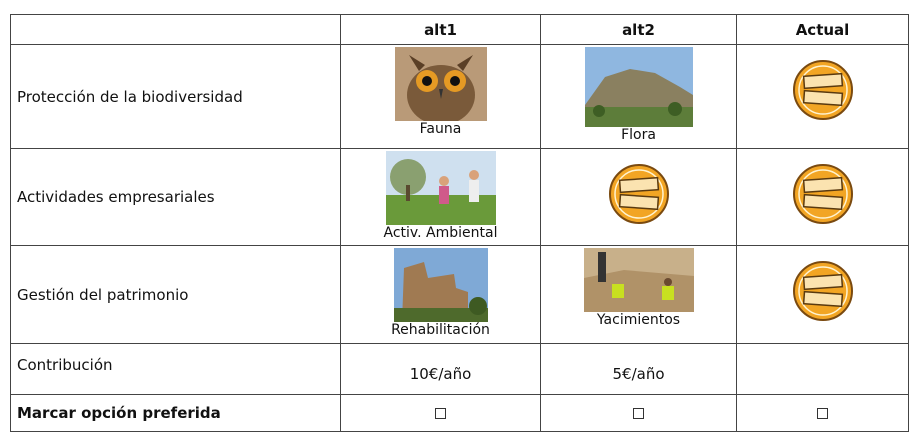  I want to click on ruin-image, so click(440, 285).